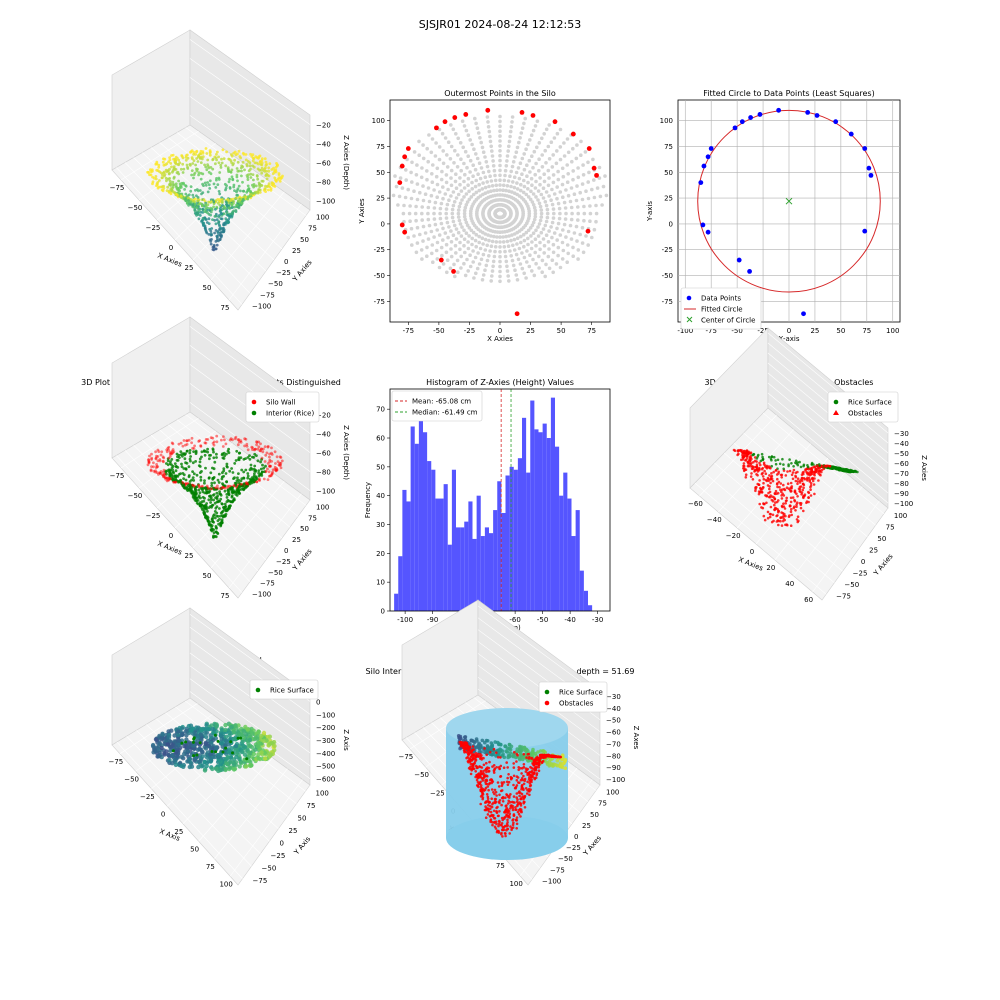 The image size is (1000, 1000). I want to click on z-tick-label: −40, so click(323, 435).